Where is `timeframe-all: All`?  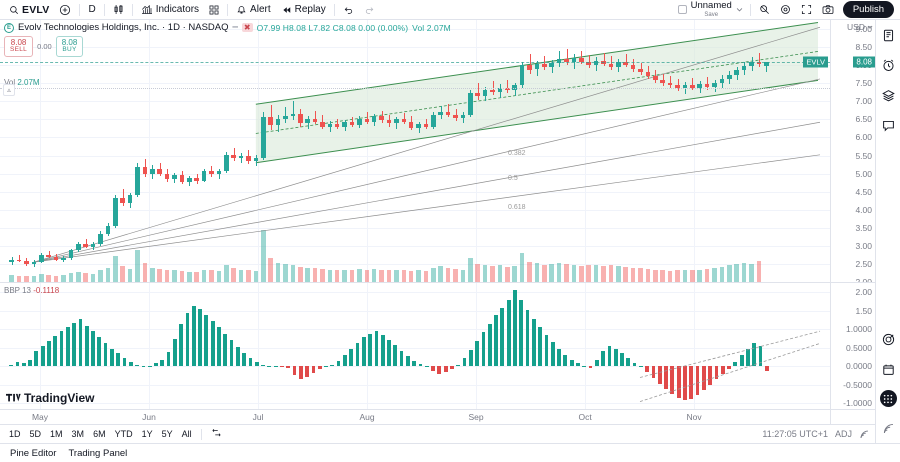
timeframe-all: All is located at coordinates (186, 434).